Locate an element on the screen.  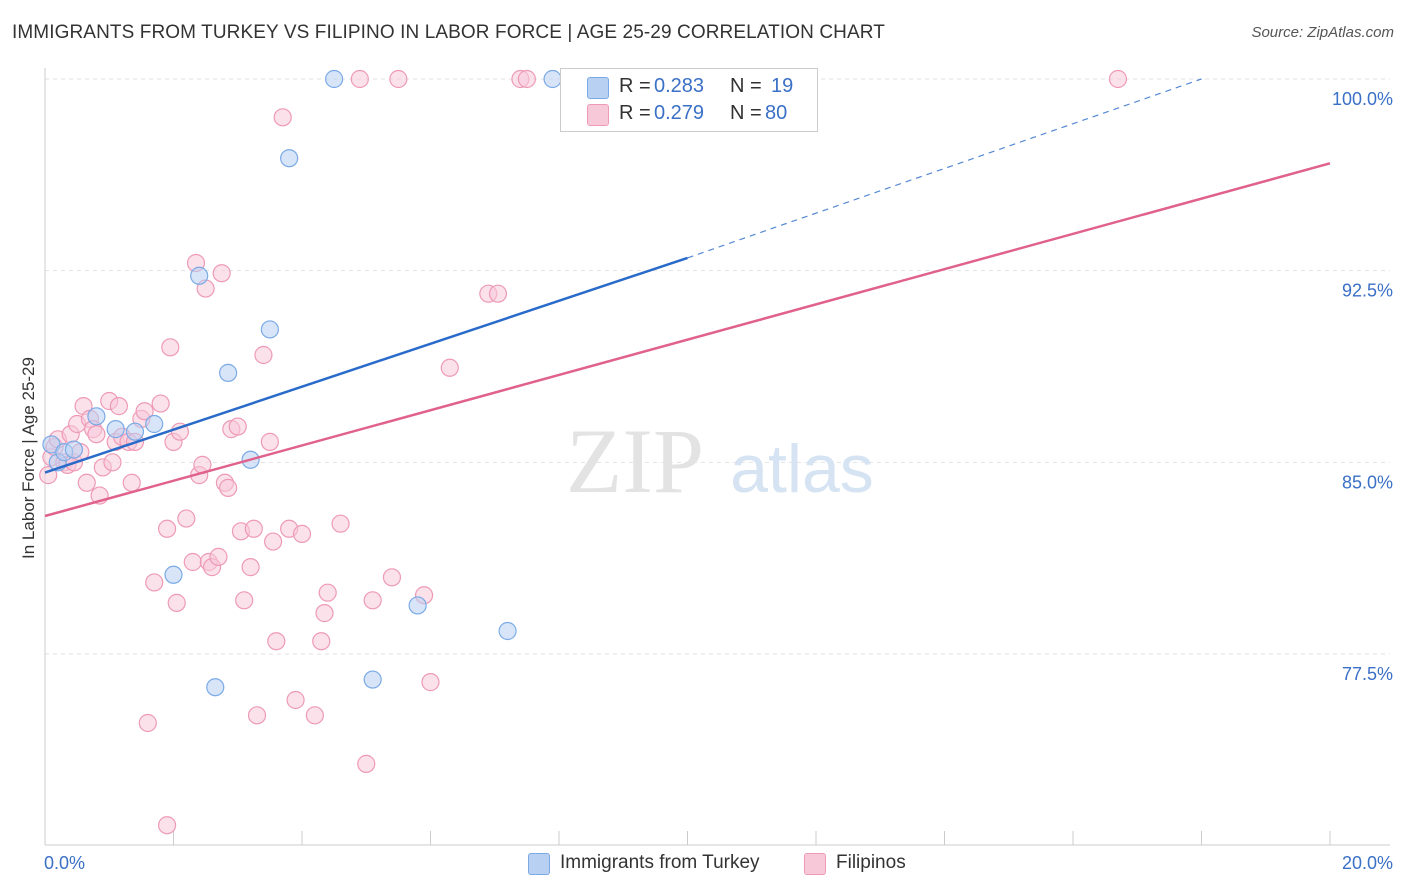
filipinos-legend-label: Filipinos is located at coordinates (871, 862).